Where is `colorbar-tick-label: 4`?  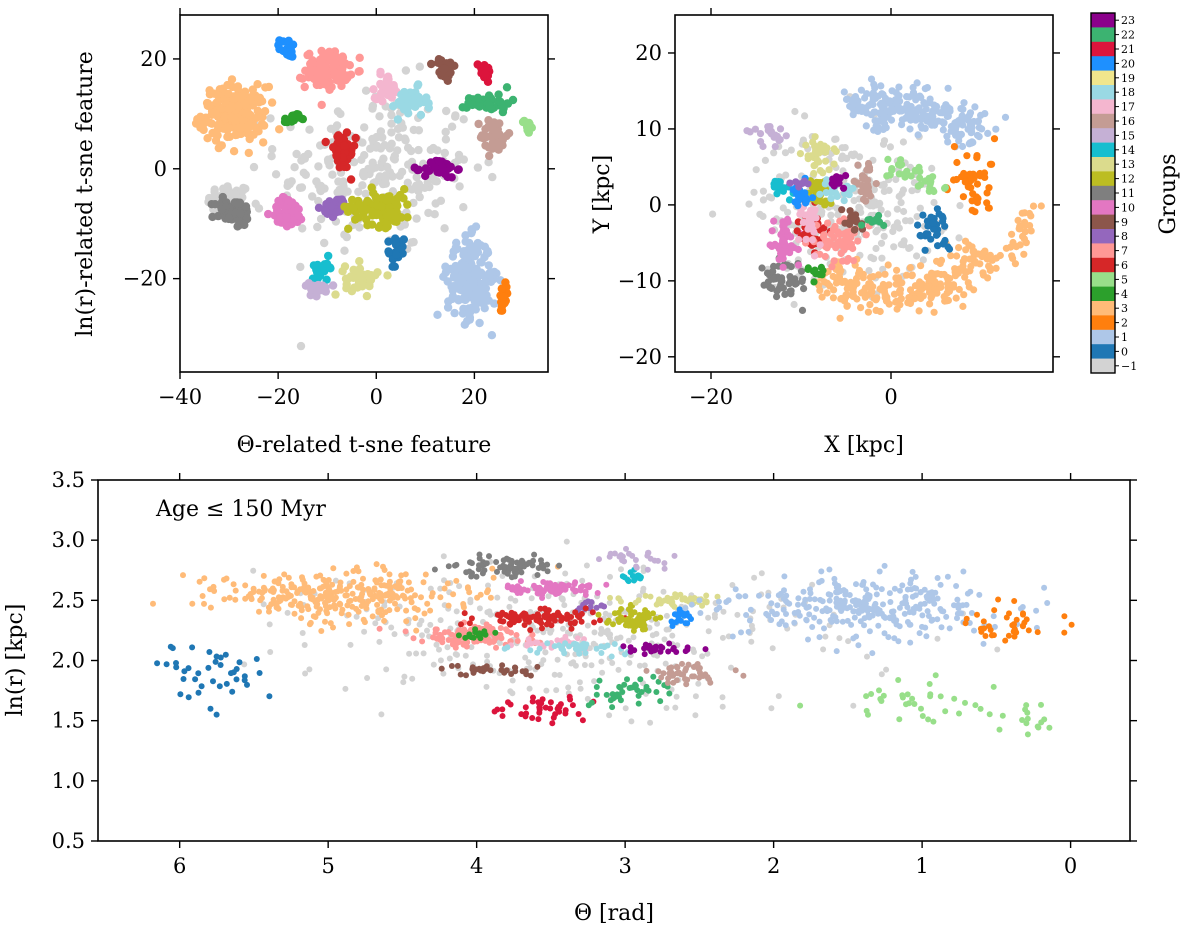
colorbar-tick-label: 4 is located at coordinates (1124, 294).